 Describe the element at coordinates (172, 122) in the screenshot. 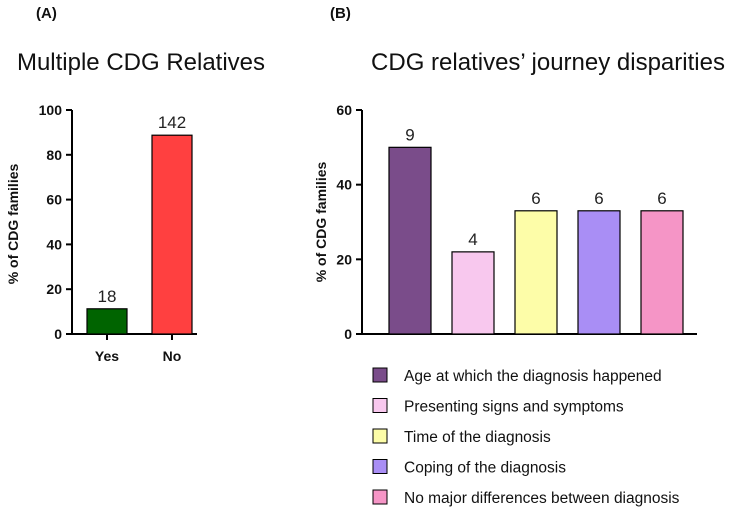

I see `bar-data-label: 142` at that location.